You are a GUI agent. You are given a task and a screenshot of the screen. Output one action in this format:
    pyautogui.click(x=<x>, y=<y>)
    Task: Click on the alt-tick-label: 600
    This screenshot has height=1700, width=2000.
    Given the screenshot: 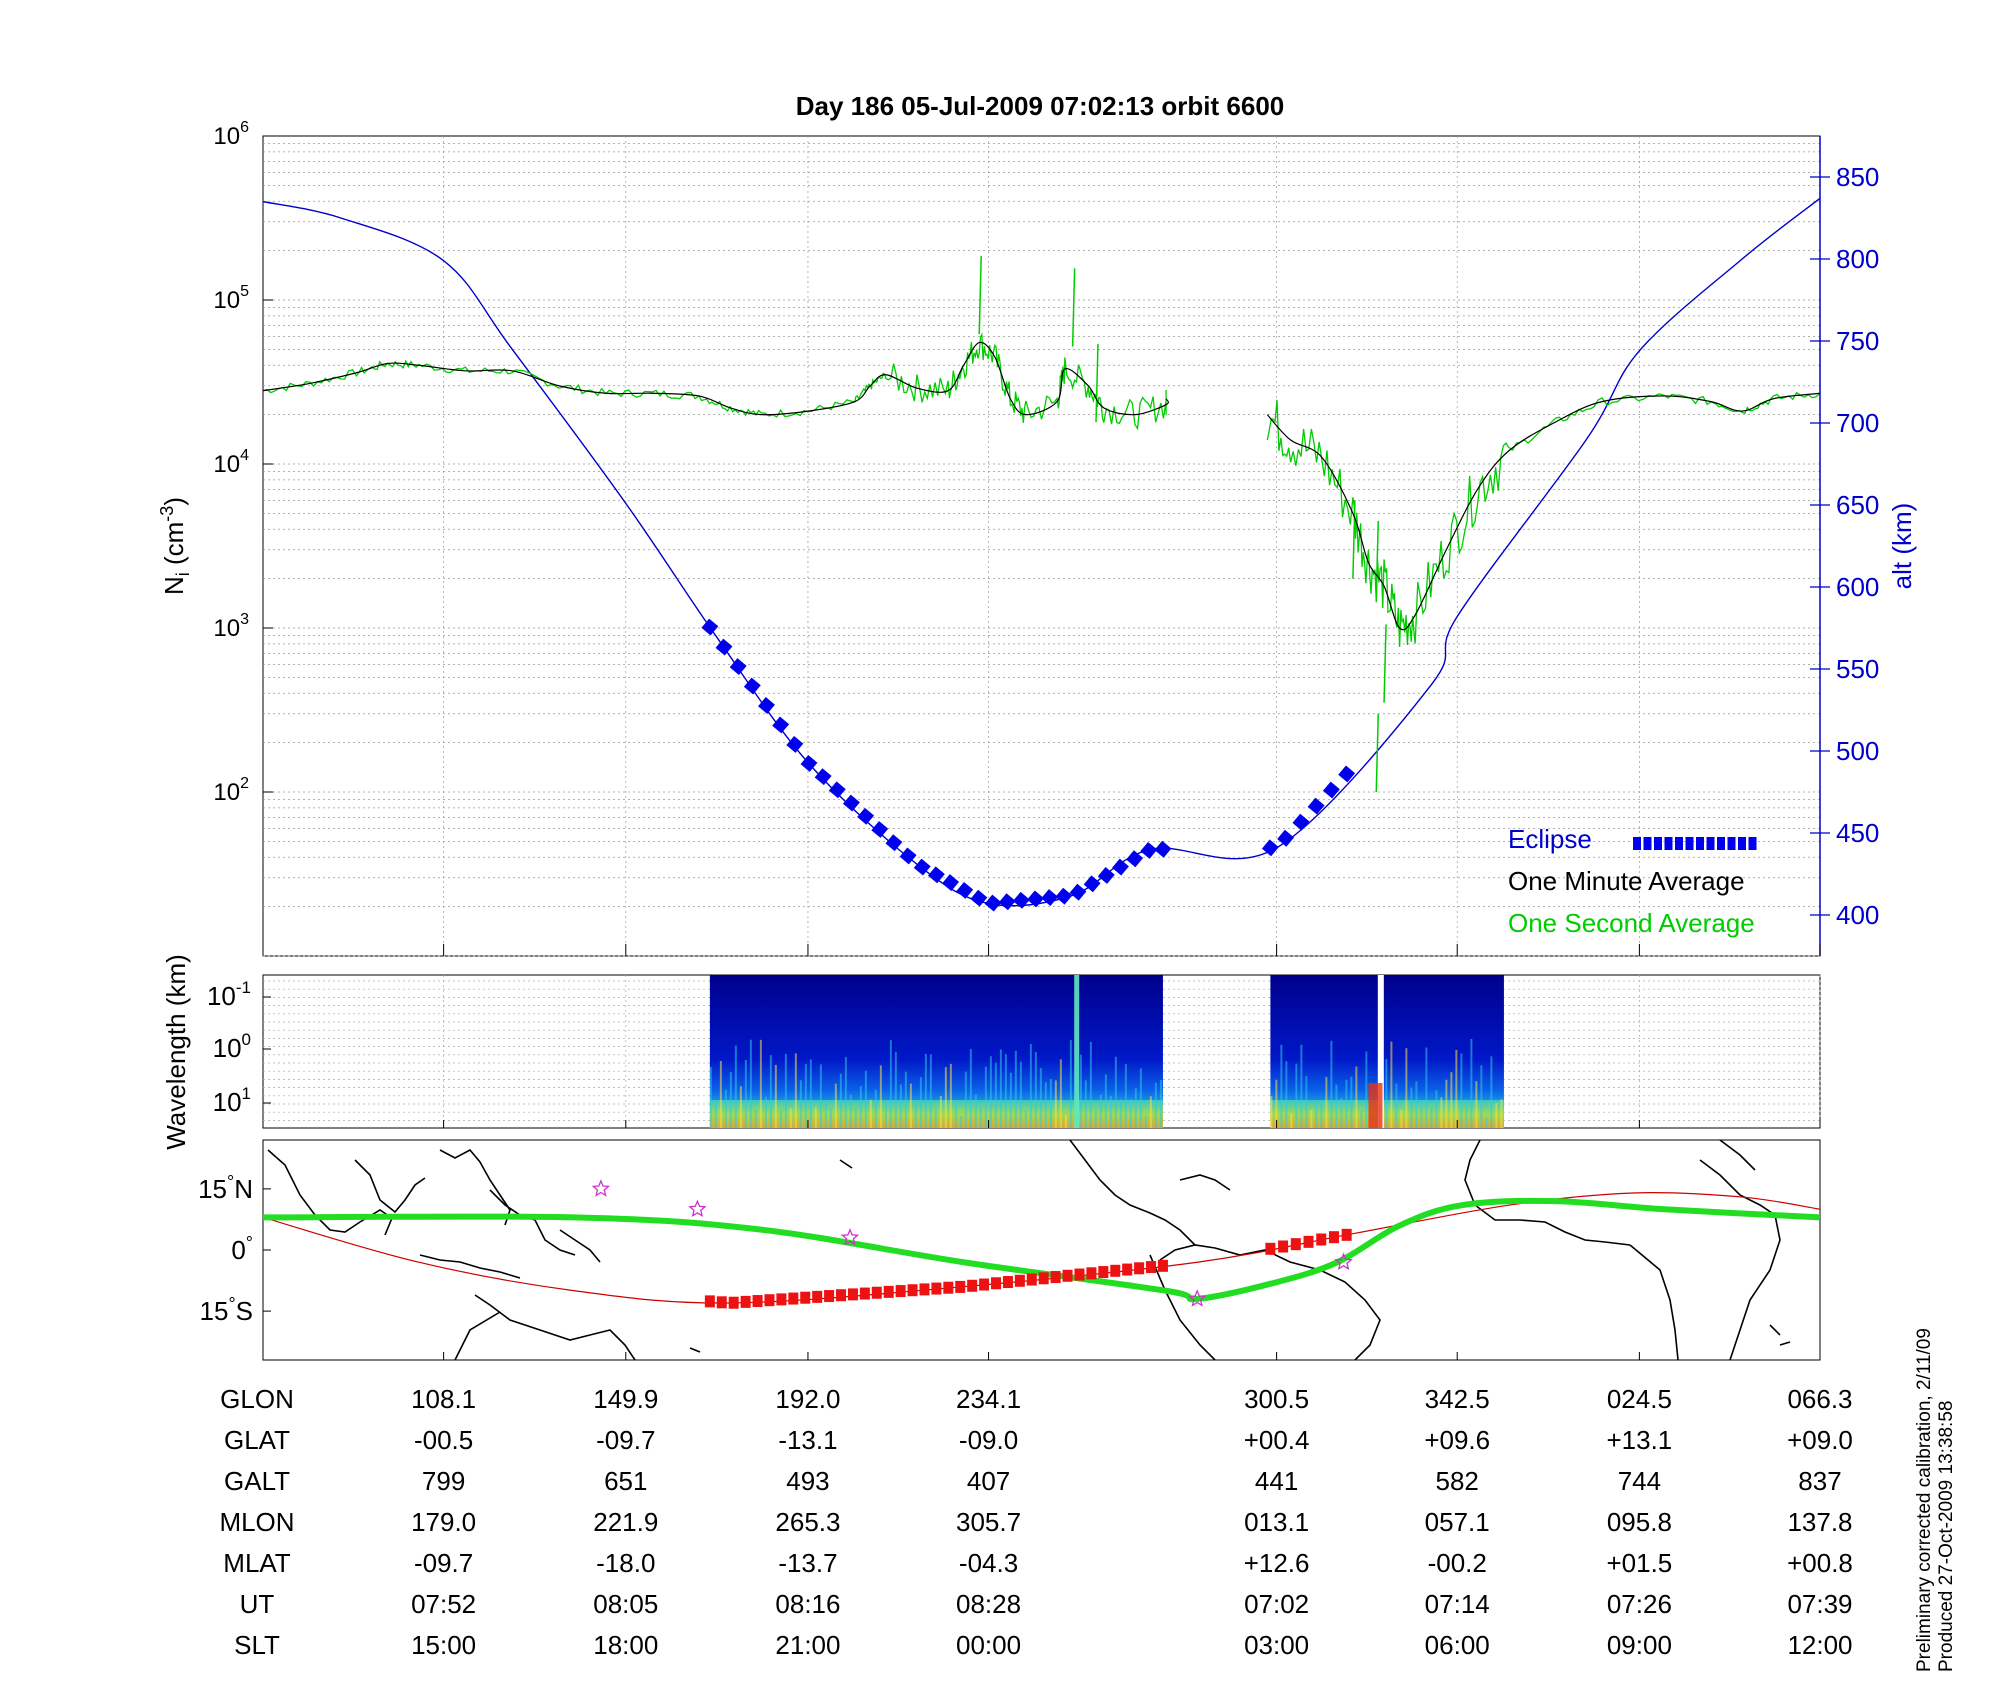 What is the action you would take?
    pyautogui.click(x=1857, y=587)
    